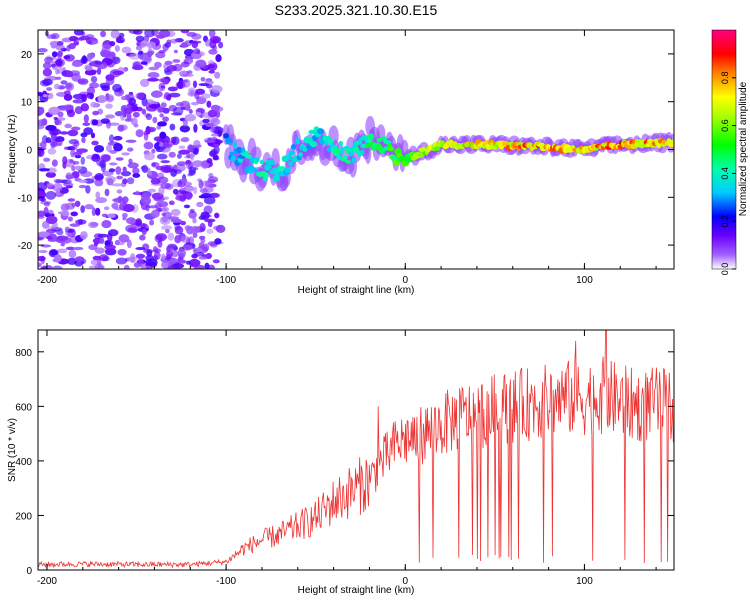 Image resolution: width=750 pixels, height=600 pixels. What do you see at coordinates (226, 280) in the screenshot?
I see `heatmap-xtick-label: -100` at bounding box center [226, 280].